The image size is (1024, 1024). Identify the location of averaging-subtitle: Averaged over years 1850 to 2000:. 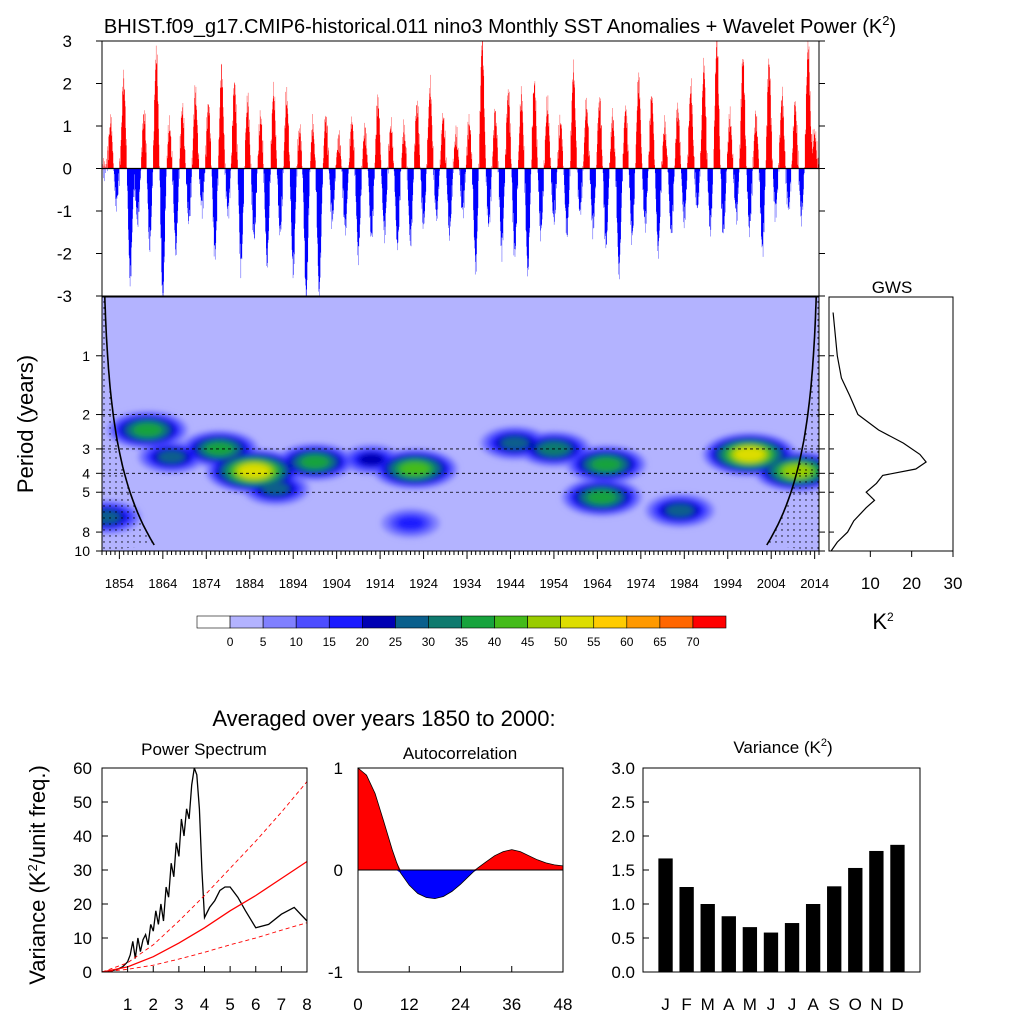
(383, 718).